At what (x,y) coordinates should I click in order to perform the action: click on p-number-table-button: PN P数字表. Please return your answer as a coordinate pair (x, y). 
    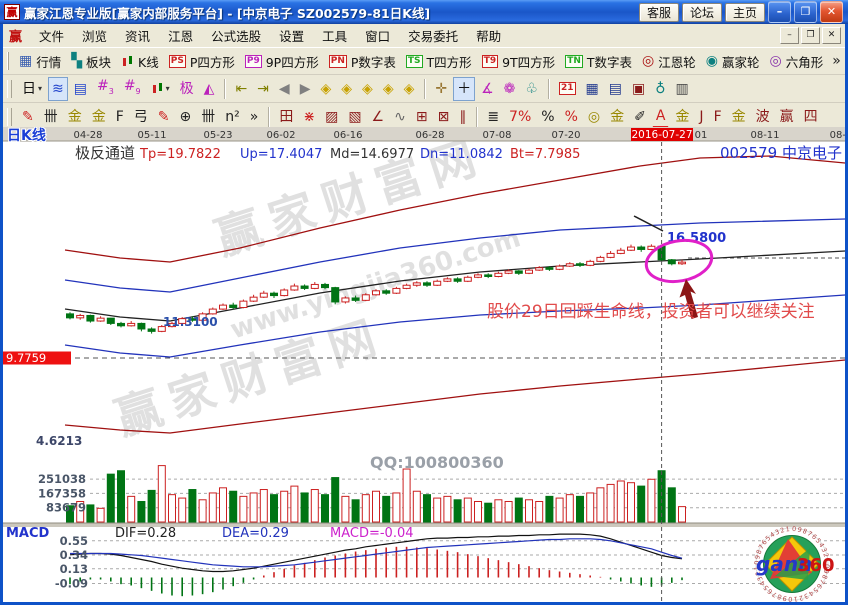
    Looking at the image, I should click on (362, 61).